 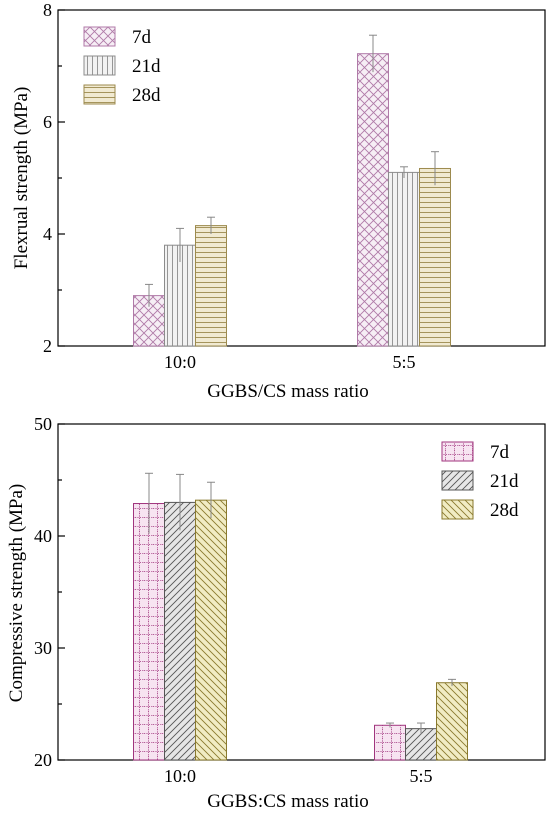 I want to click on chart0-xlabel: GGBS/CS mass ratio, so click(x=288, y=391).